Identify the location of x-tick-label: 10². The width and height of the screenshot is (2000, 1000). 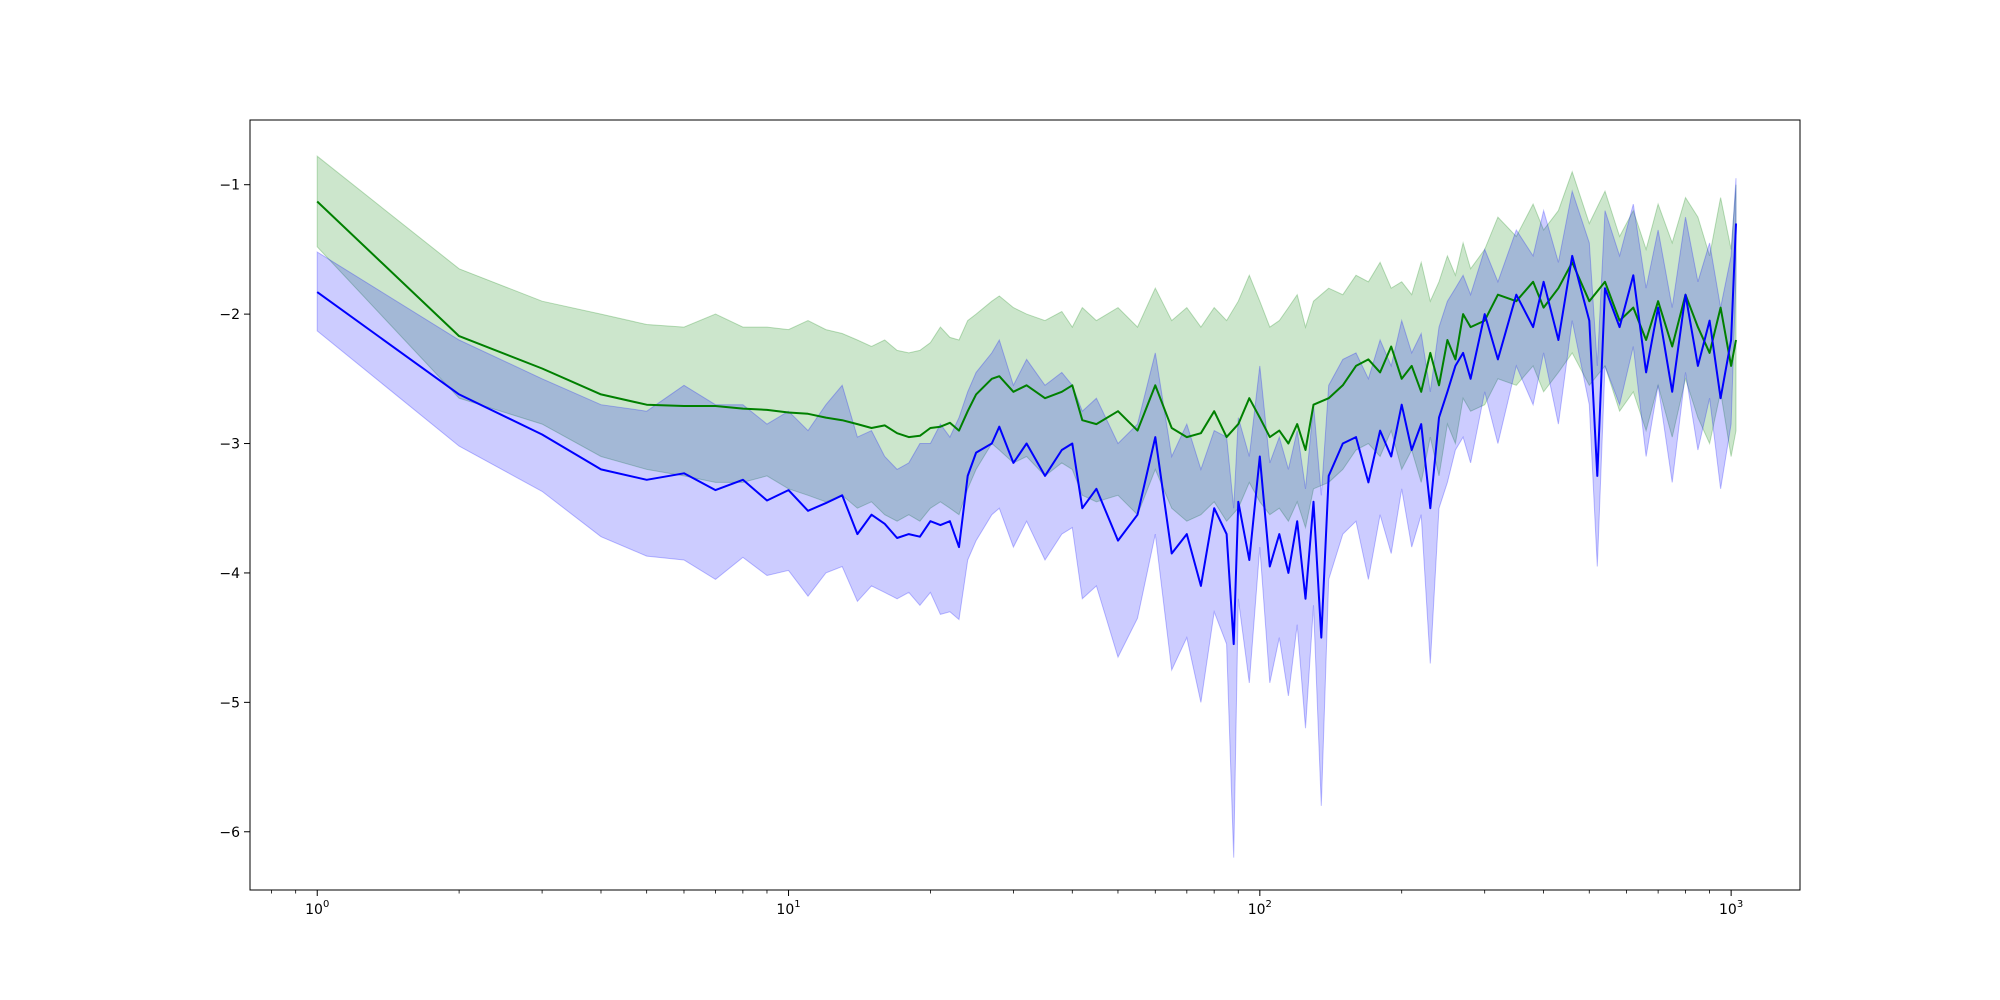
(1260, 908).